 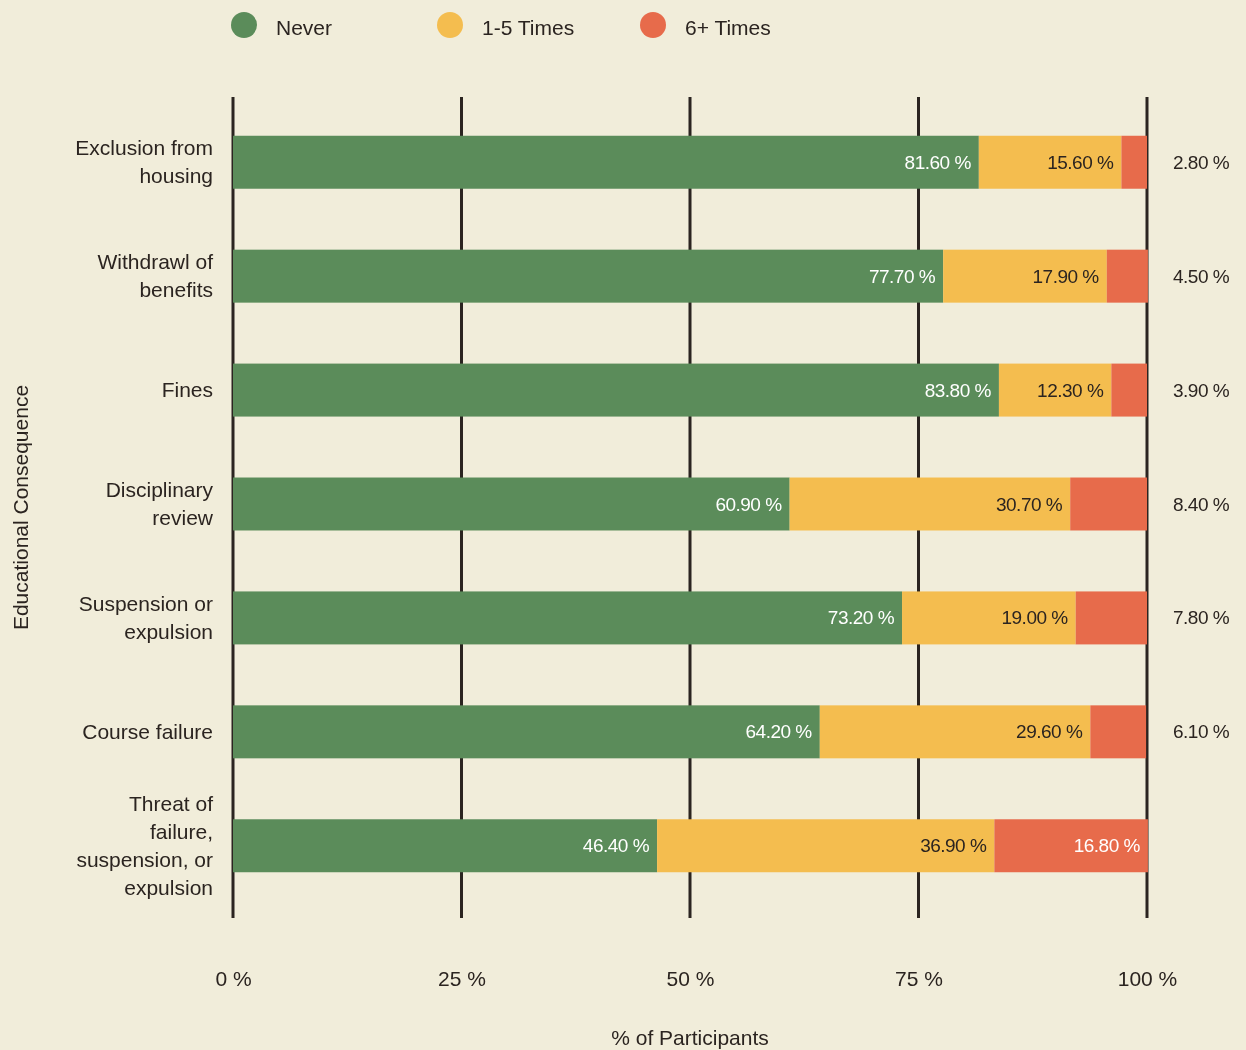 What do you see at coordinates (233, 978) in the screenshot?
I see `x-tick-label: 0 %` at bounding box center [233, 978].